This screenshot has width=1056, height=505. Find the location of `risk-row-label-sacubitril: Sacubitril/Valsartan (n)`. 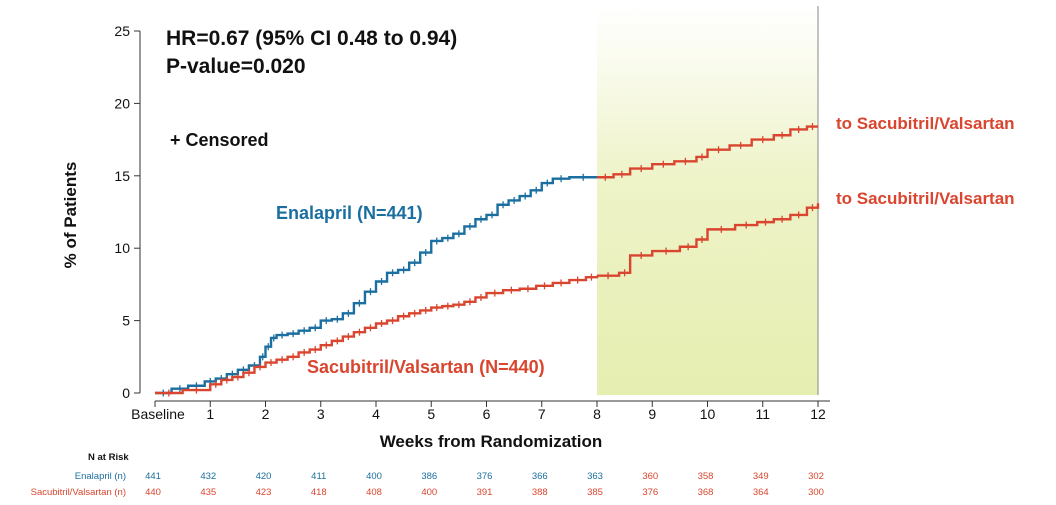

risk-row-label-sacubitril: Sacubitril/Valsartan (n) is located at coordinates (78, 492).